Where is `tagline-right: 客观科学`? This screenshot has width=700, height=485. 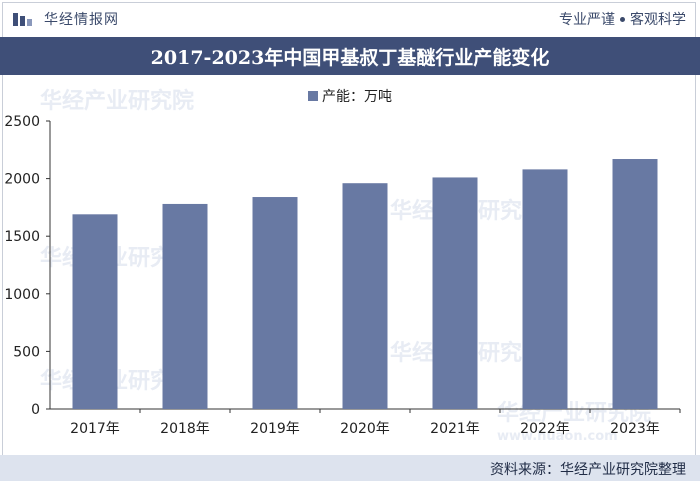 tagline-right: 客观科学 is located at coordinates (658, 20).